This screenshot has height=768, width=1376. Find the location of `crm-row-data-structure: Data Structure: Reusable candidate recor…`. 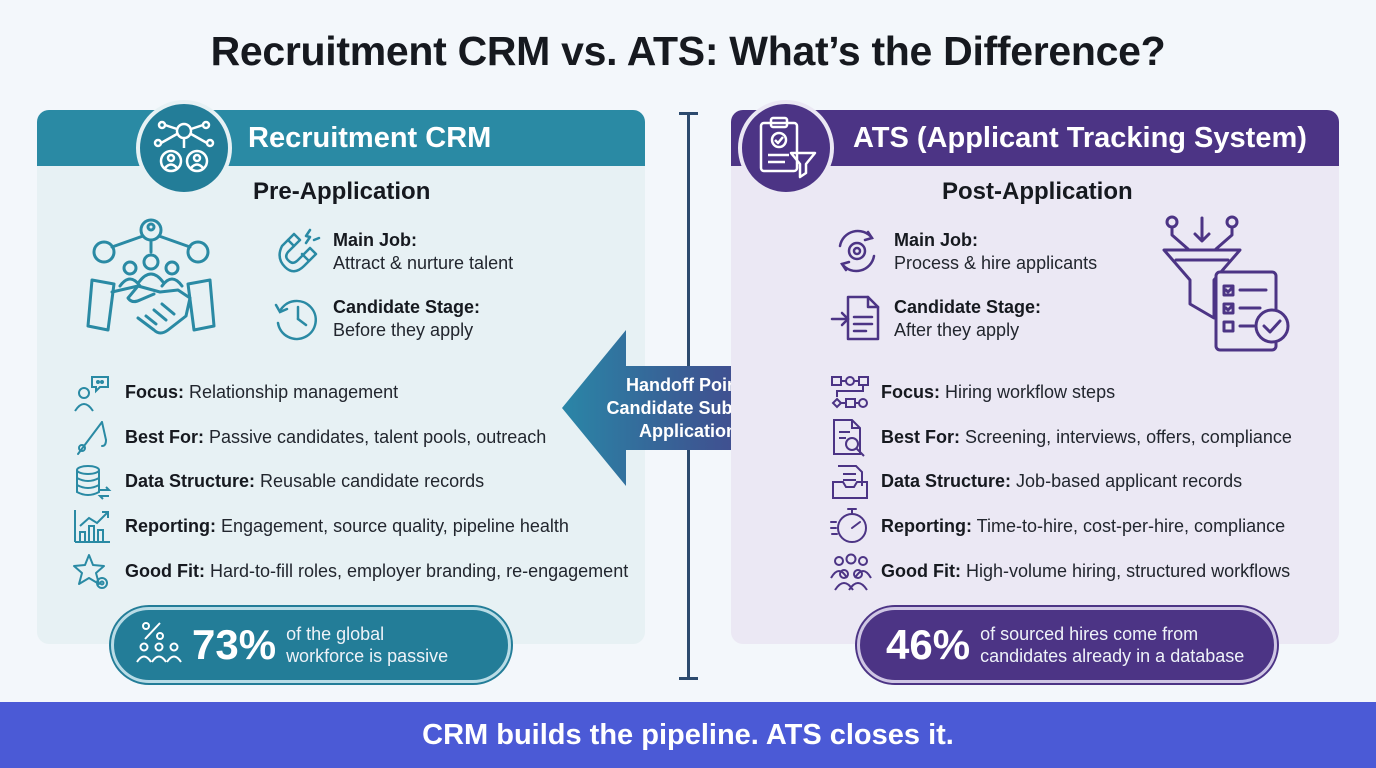

crm-row-data-structure: Data Structure: Reusable candidate recor… is located at coordinates (305, 481).